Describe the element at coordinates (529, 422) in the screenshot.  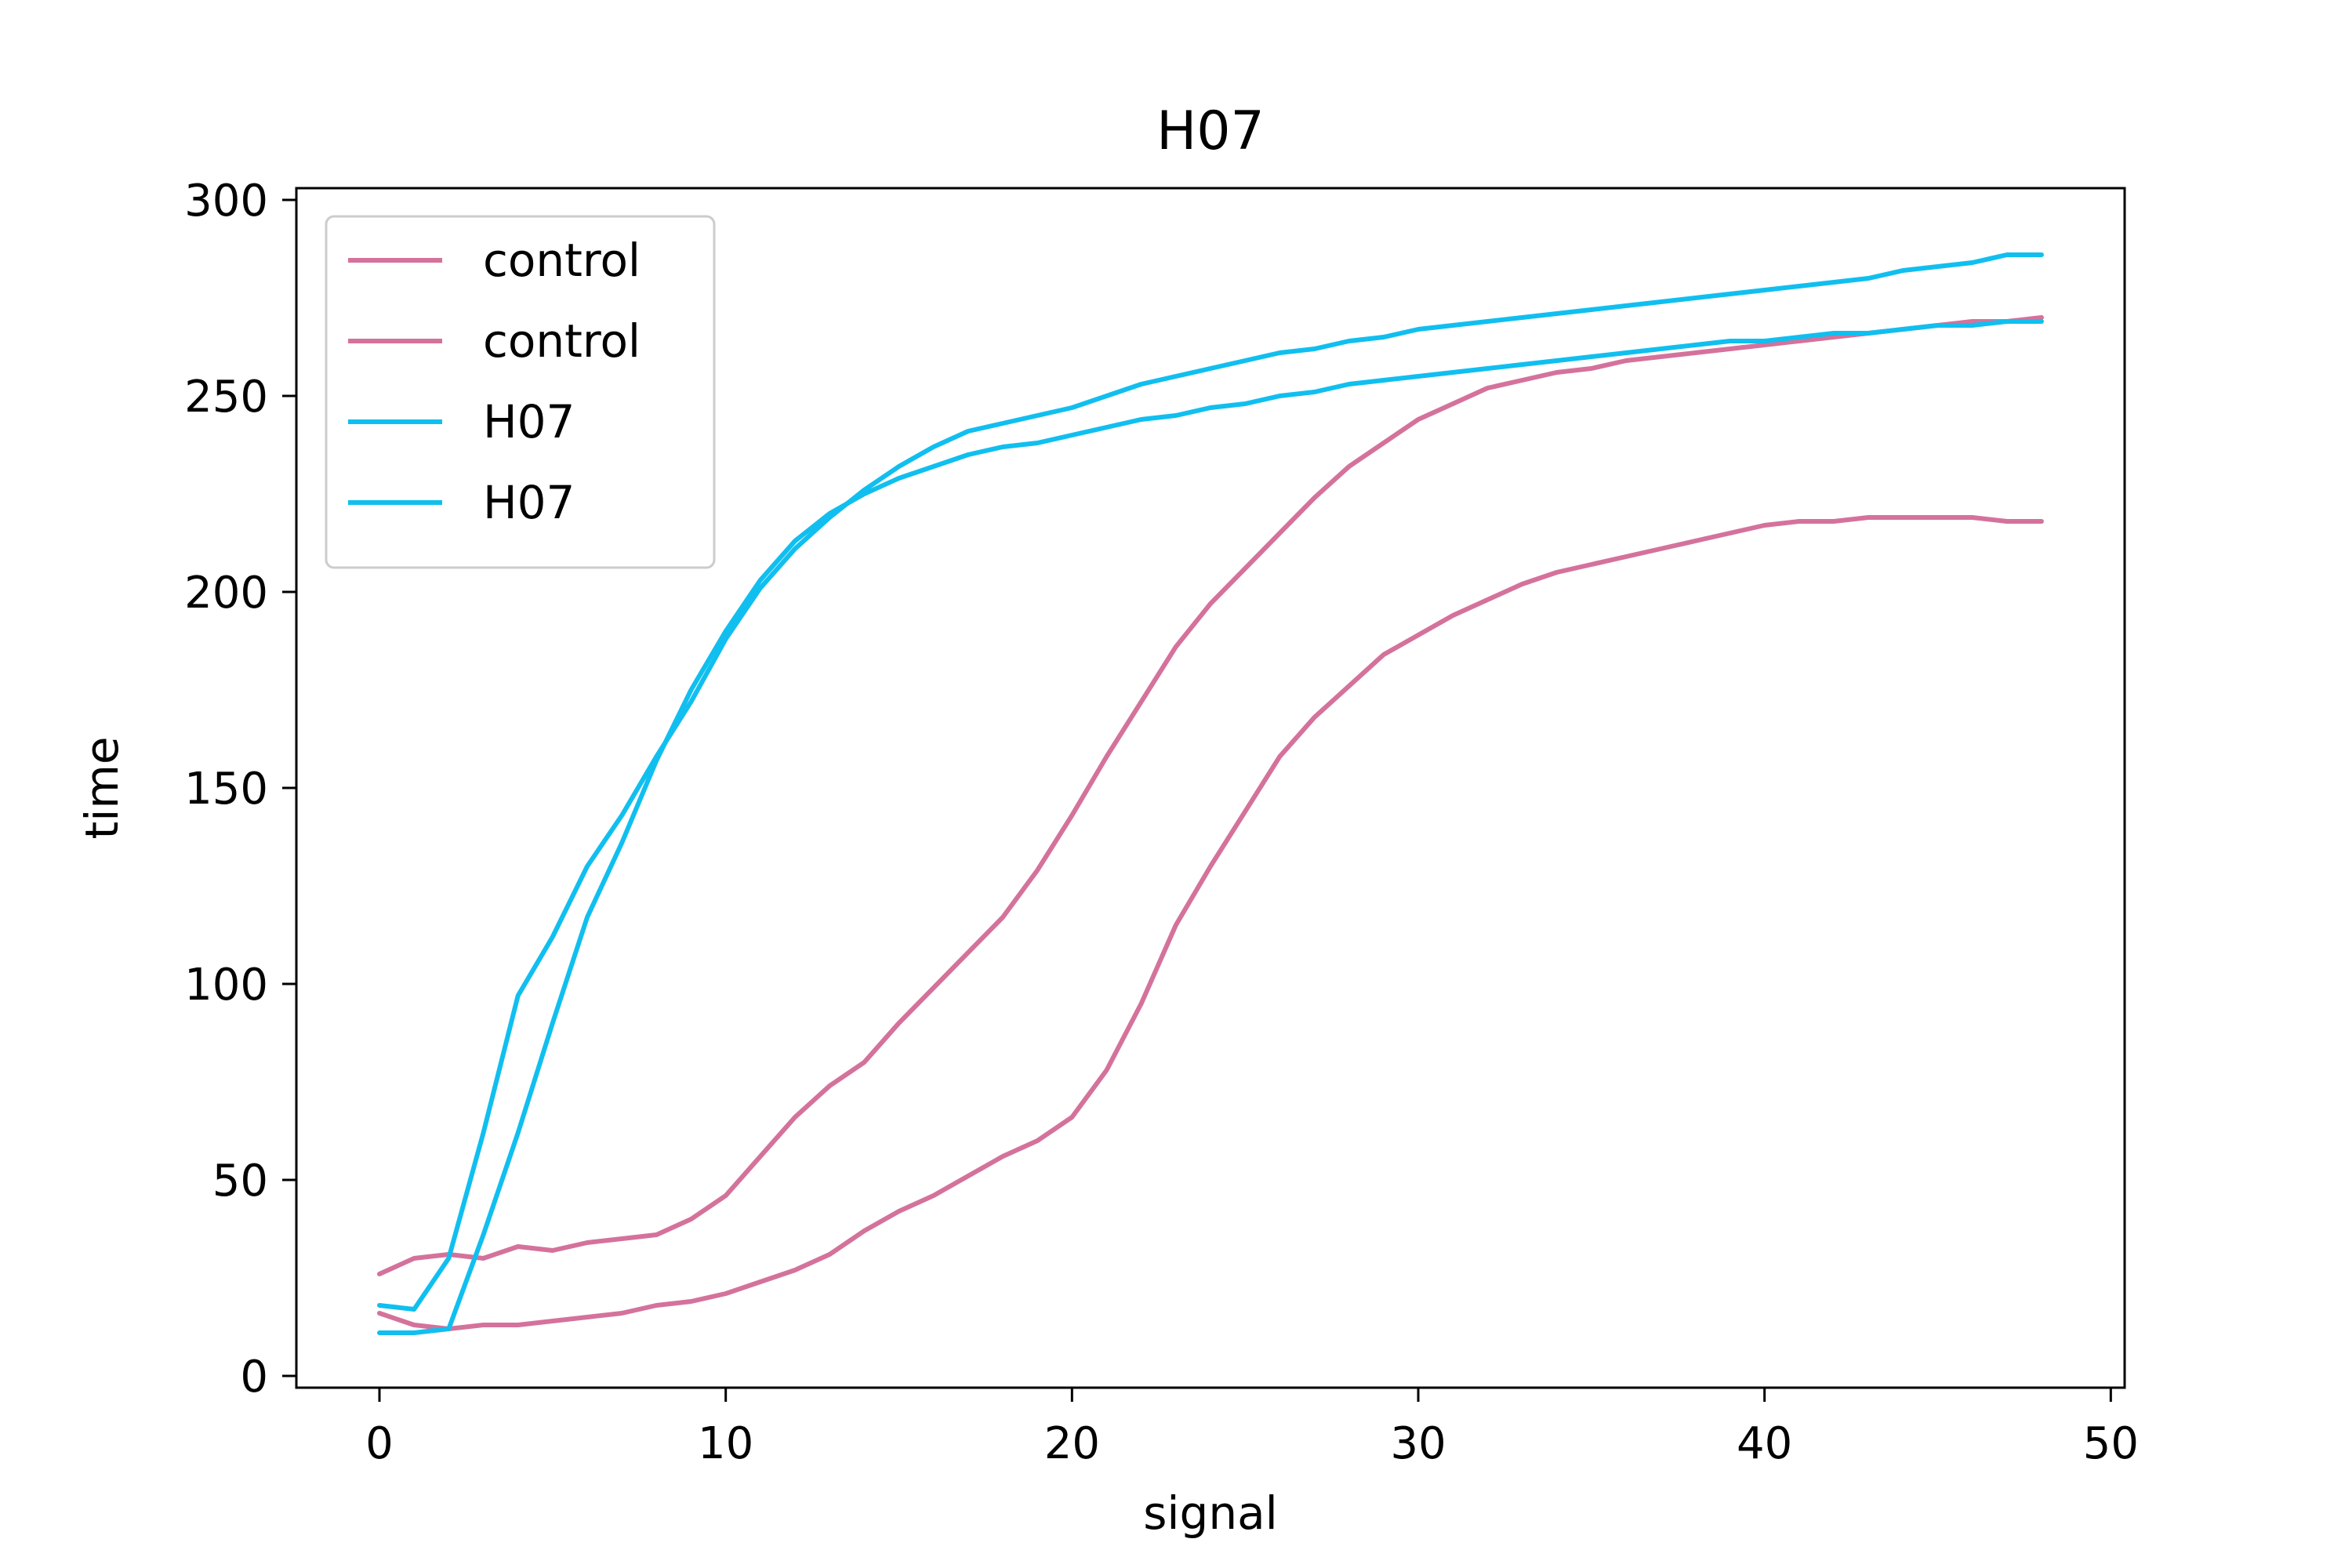
I see `legend-label-3: H07` at that location.